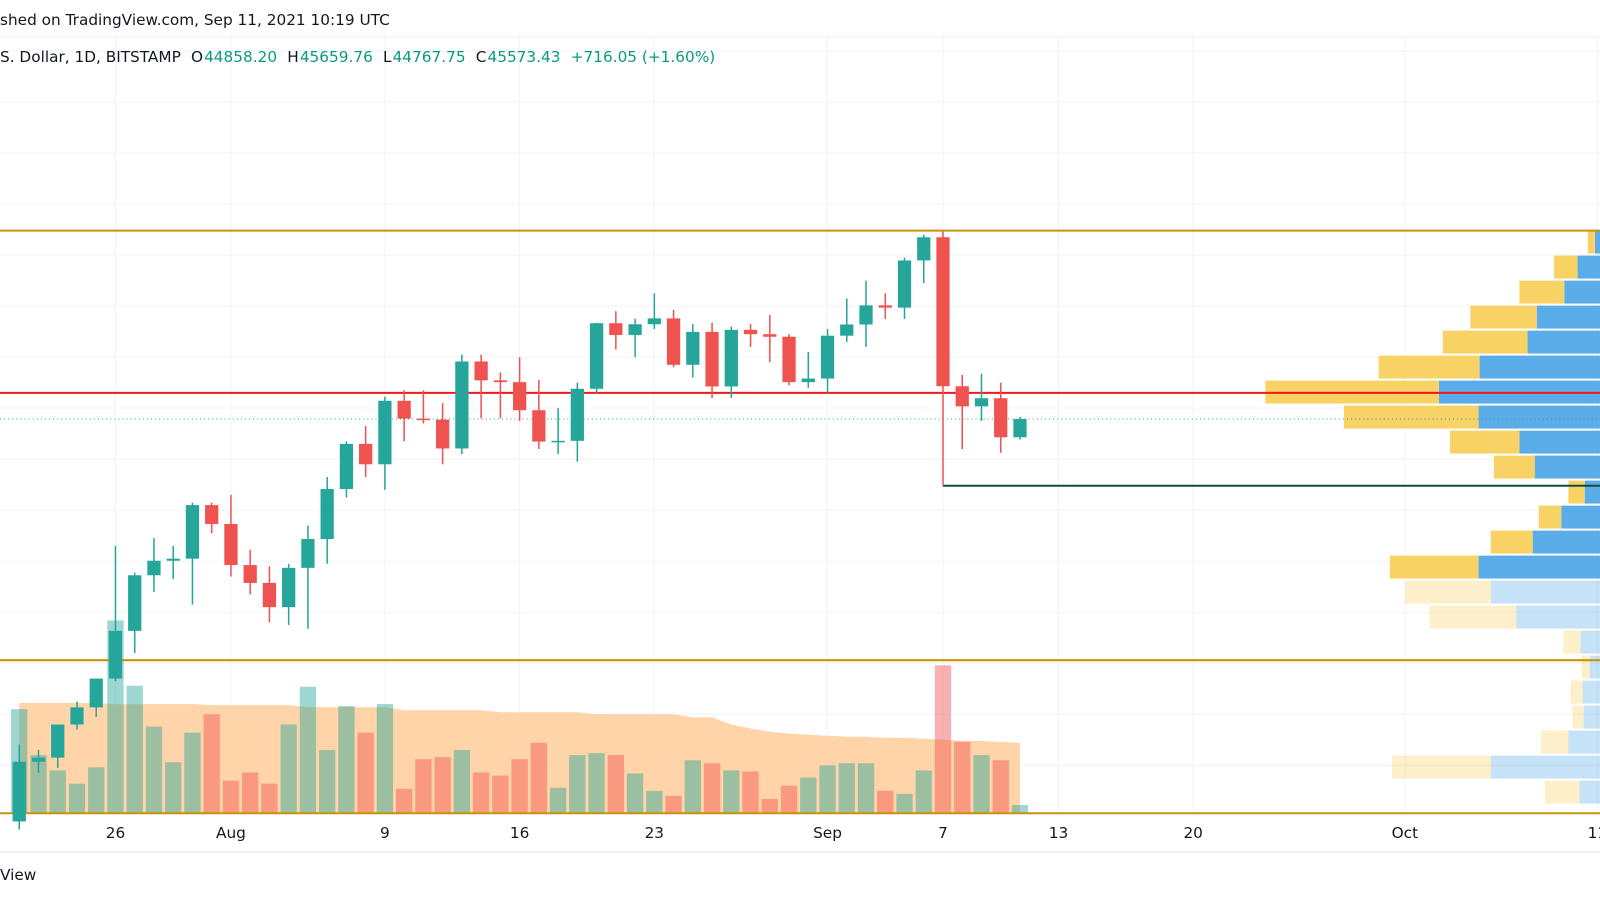 This screenshot has height=900, width=1600. I want to click on x-tick-label: 7, so click(943, 833).